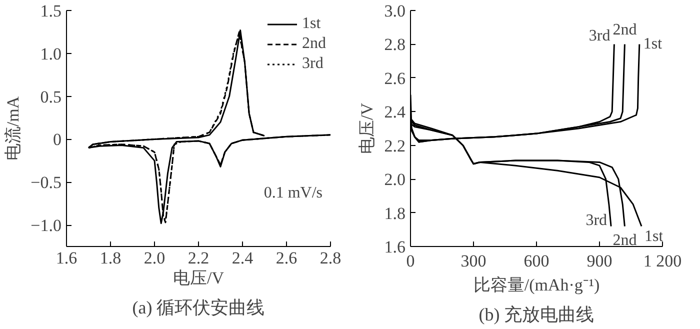  Describe the element at coordinates (331, 258) in the screenshot. I see `x-tick-label: 2.8` at that location.